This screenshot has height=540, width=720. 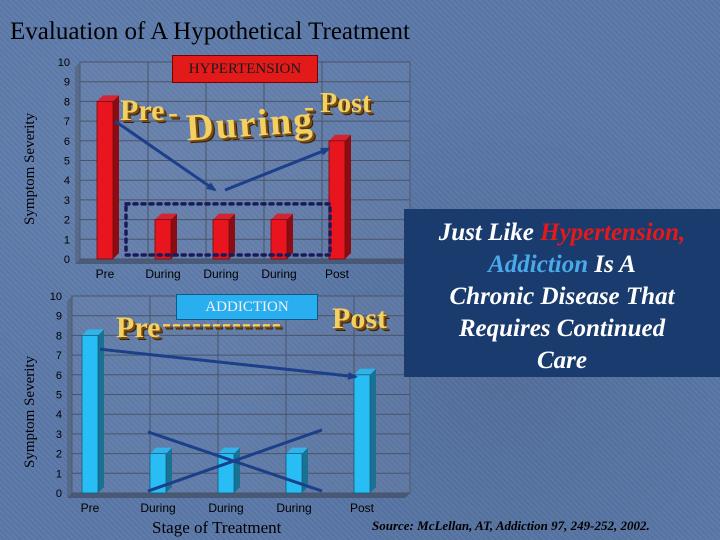 I want to click on callout-line-3: Chronic Disease That, so click(x=562, y=296).